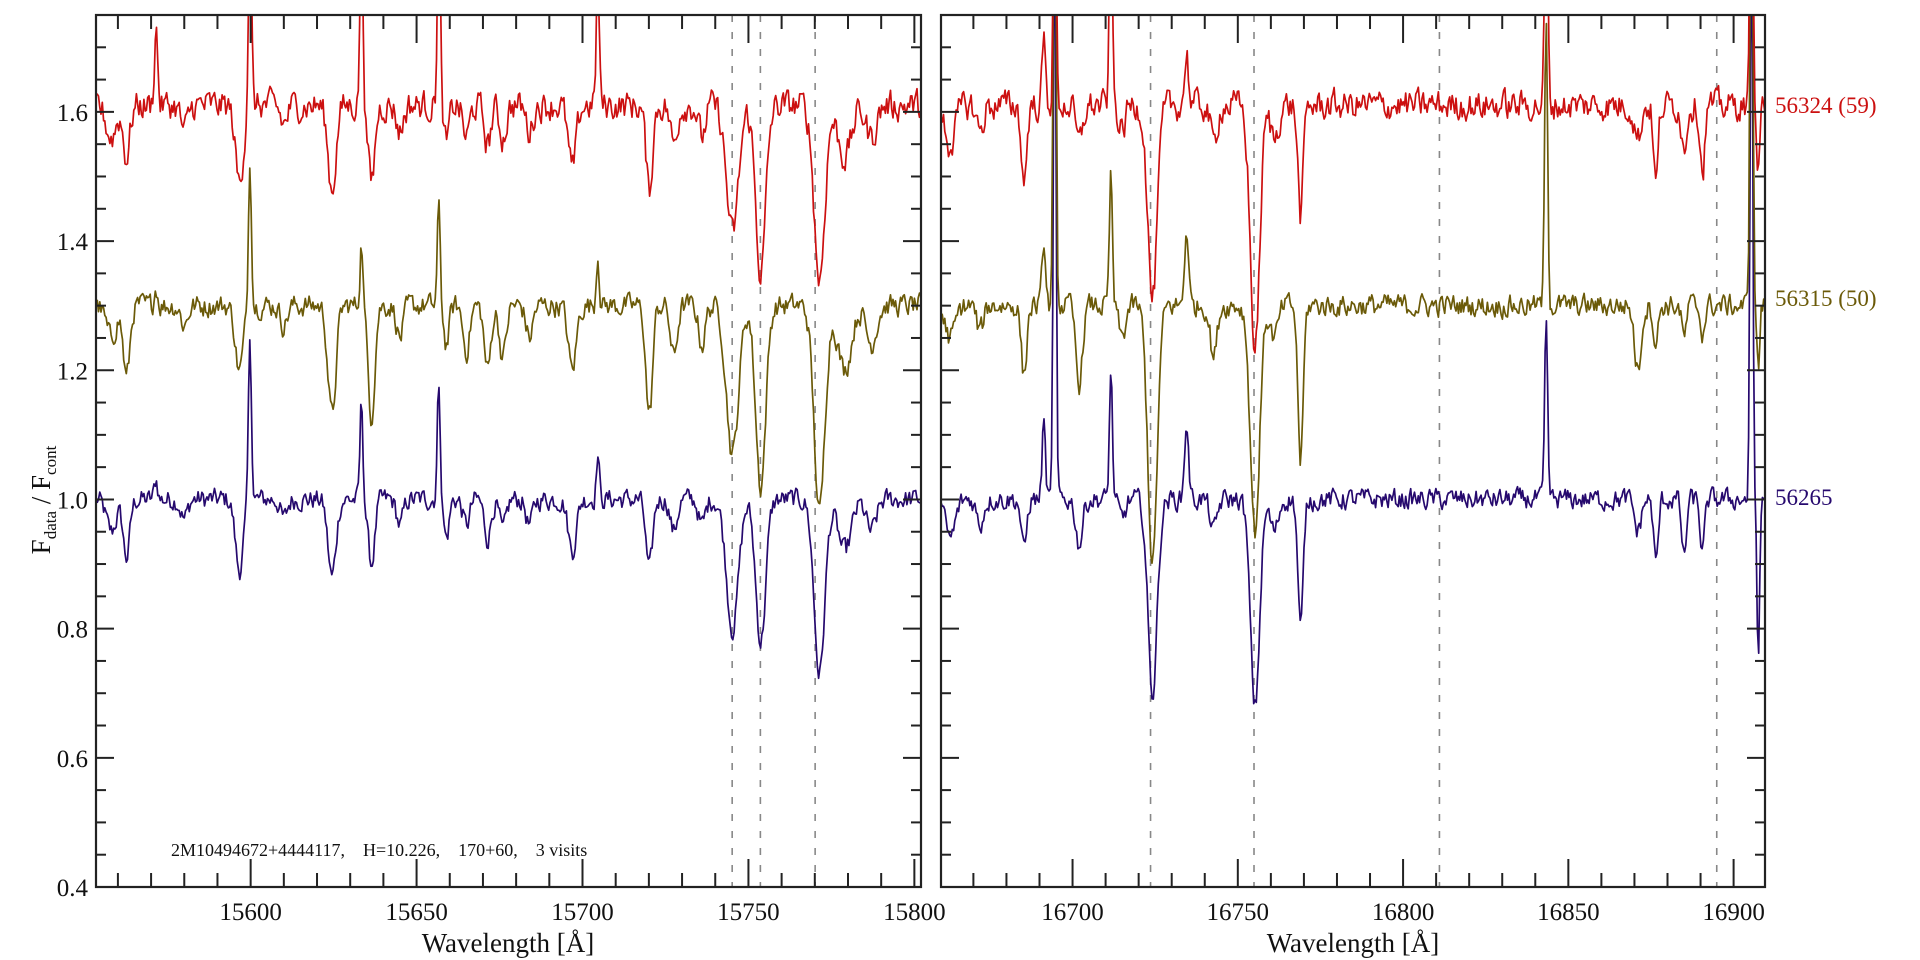  Describe the element at coordinates (1733, 912) in the screenshot. I see `x-tick-label: 16900` at that location.